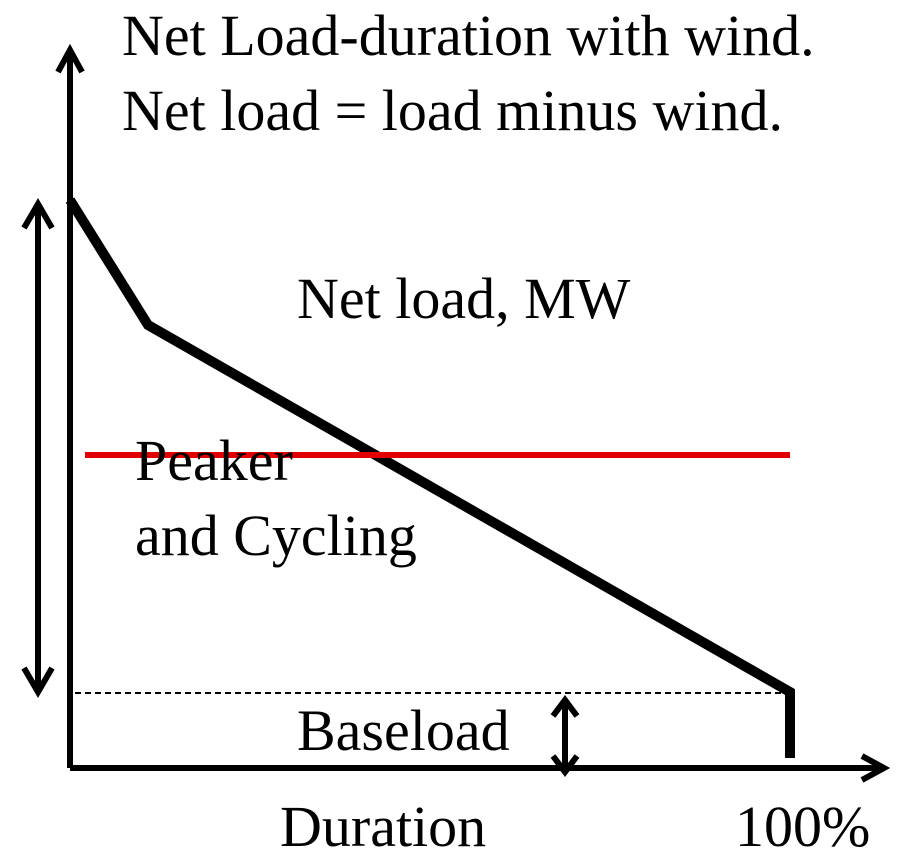  What do you see at coordinates (565, 765) in the screenshot?
I see `base-arrowhead-bottom` at bounding box center [565, 765].